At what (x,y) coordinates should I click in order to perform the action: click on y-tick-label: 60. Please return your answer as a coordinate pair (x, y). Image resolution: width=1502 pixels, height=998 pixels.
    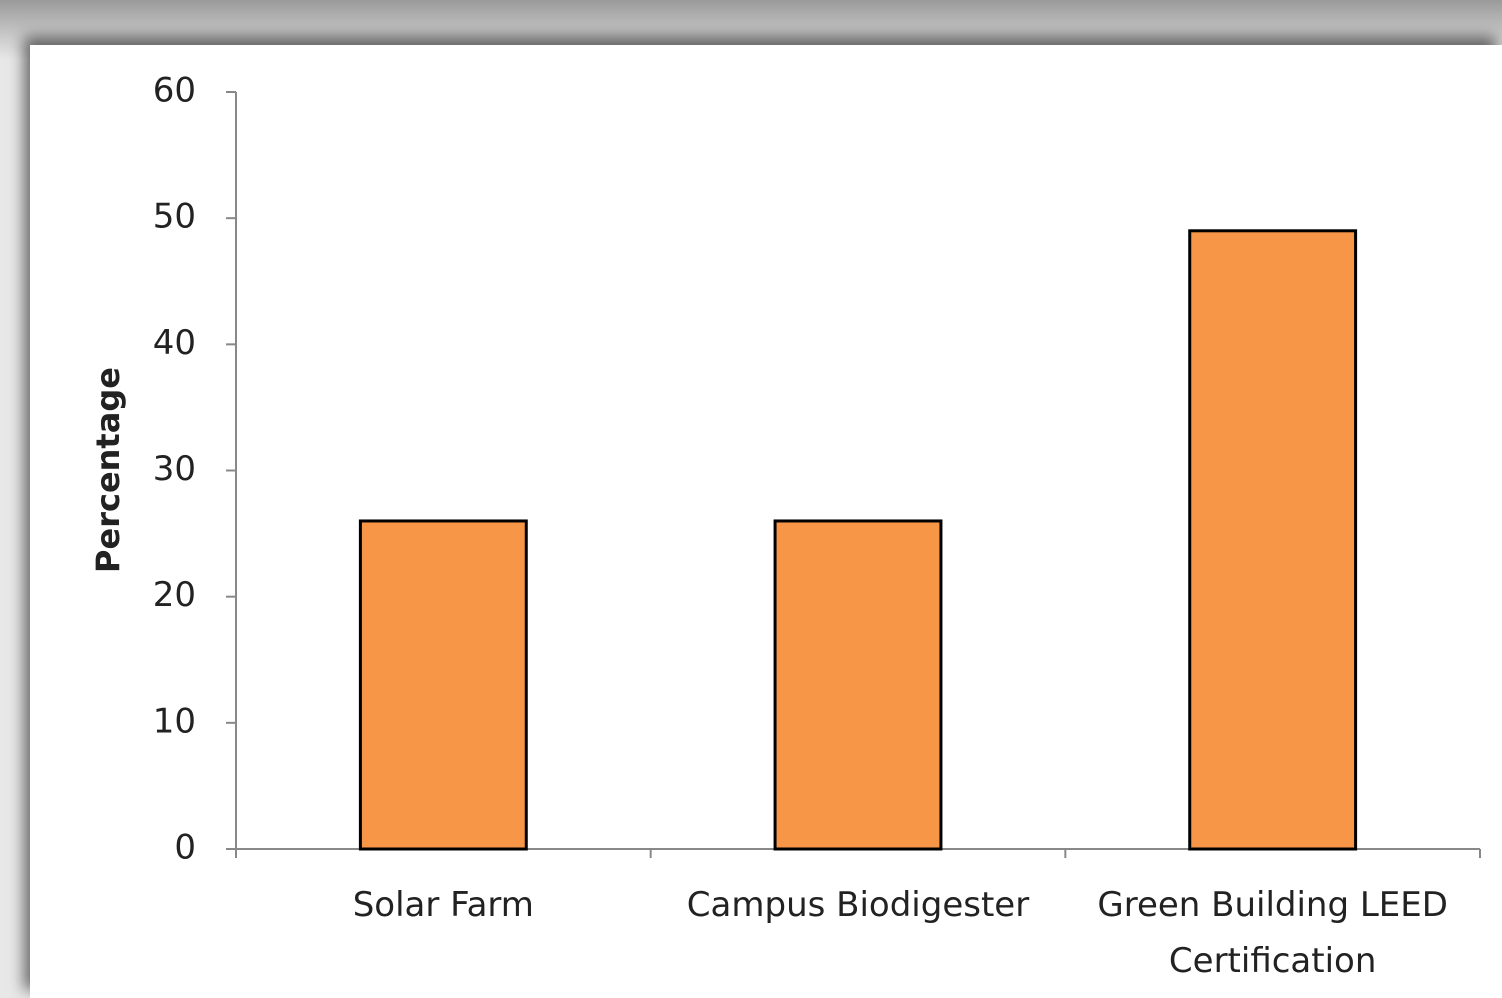
    Looking at the image, I should click on (174, 91).